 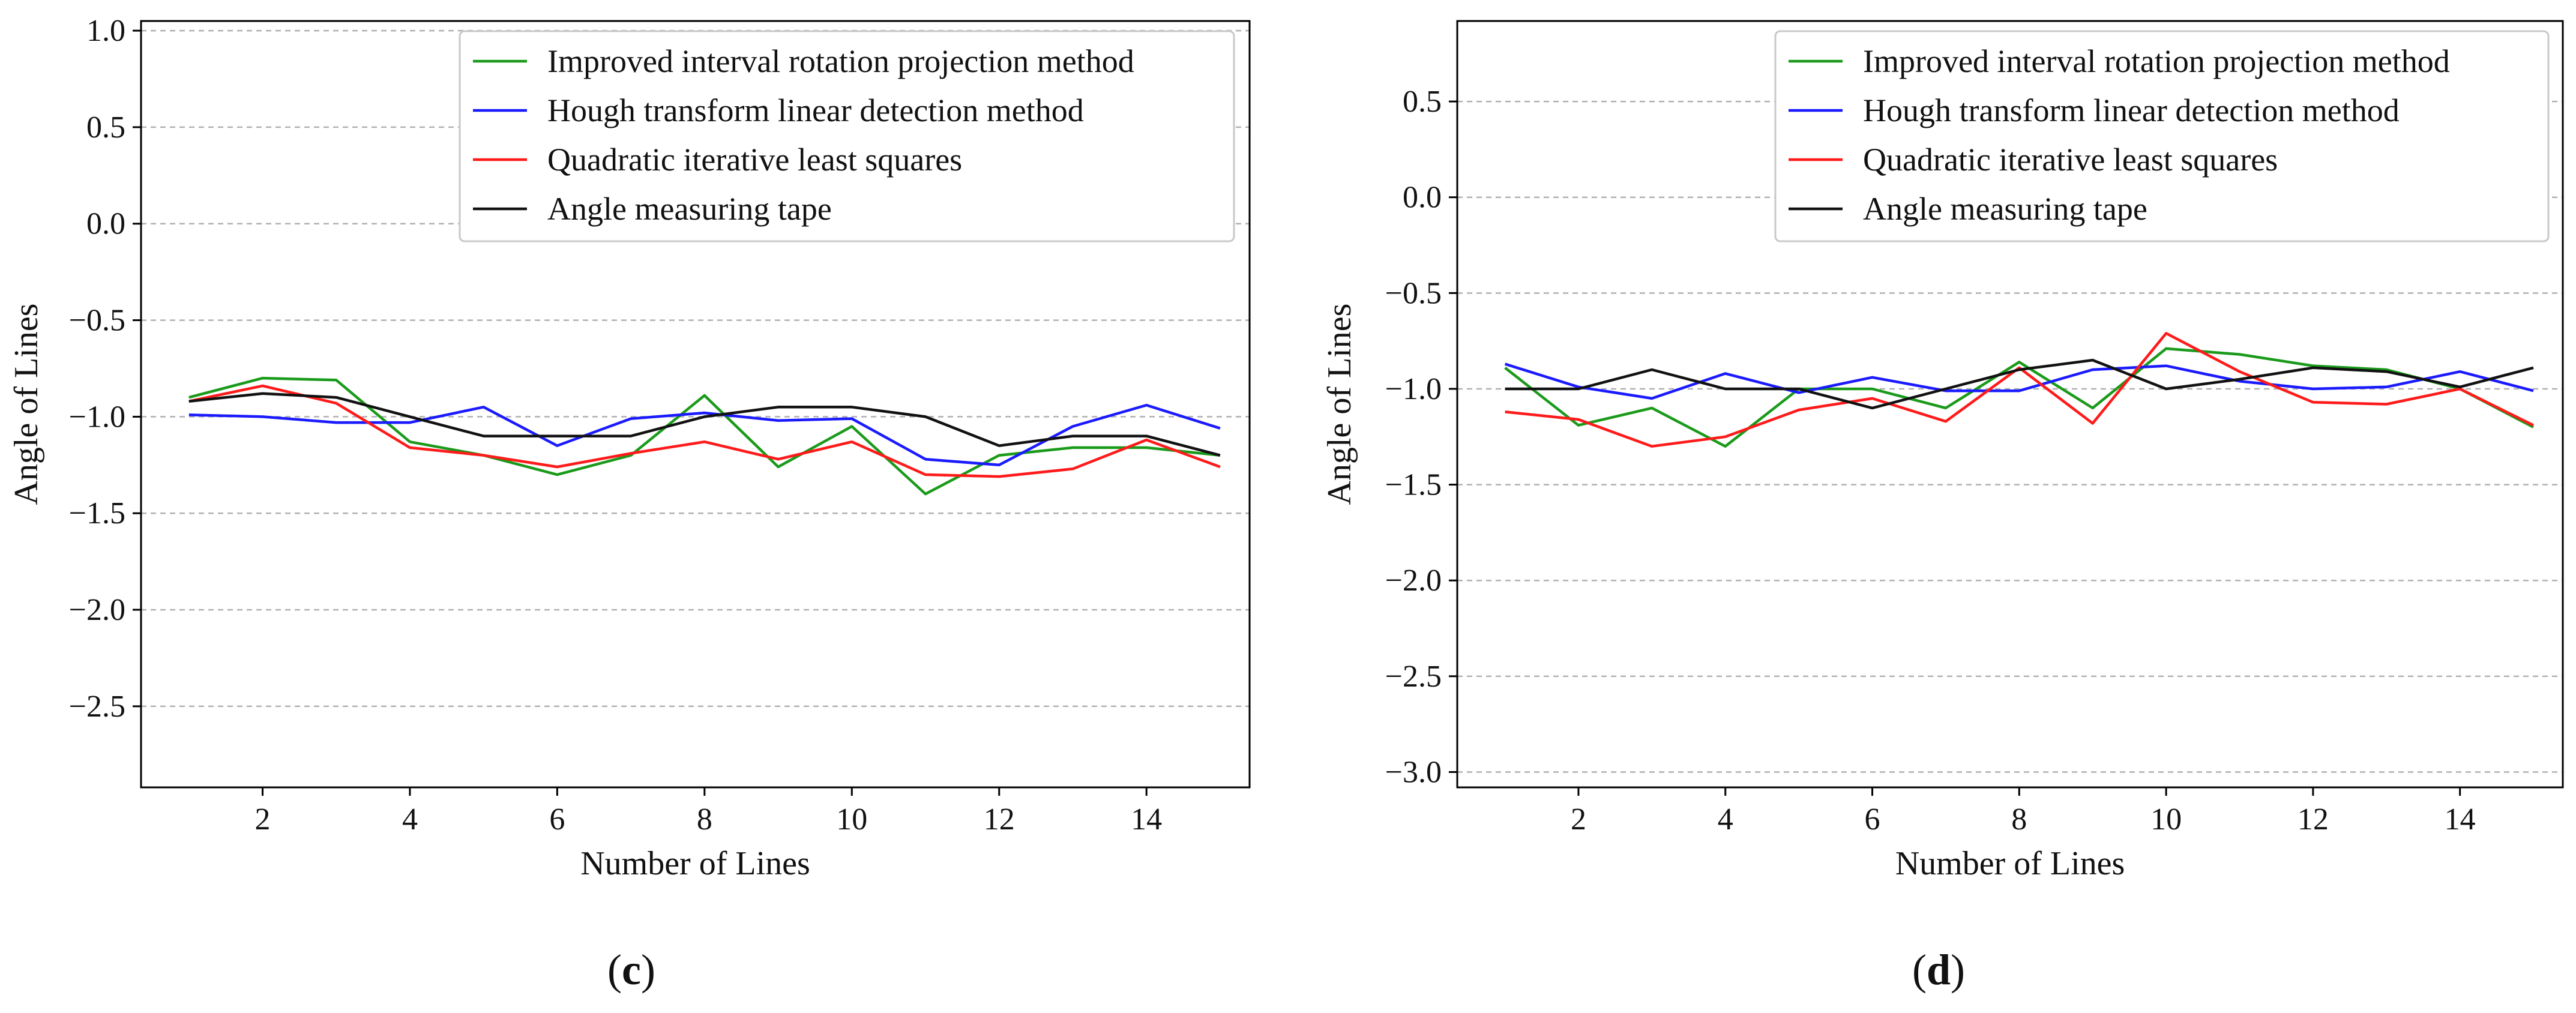 I want to click on panel-label: (d), so click(x=1939, y=970).